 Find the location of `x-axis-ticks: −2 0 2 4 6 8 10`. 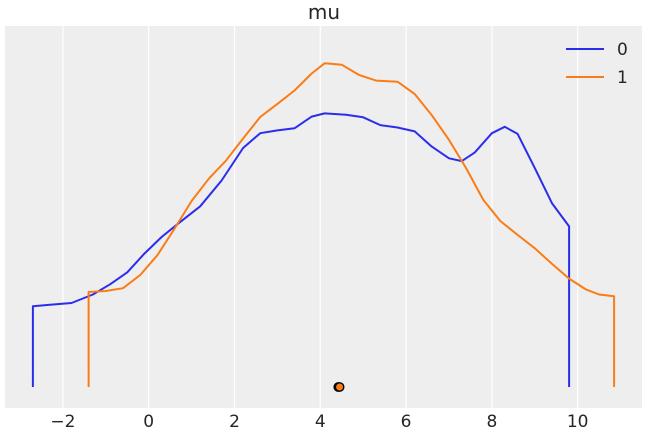

x-axis-ticks: −2 0 2 4 6 8 10 is located at coordinates (319, 422).